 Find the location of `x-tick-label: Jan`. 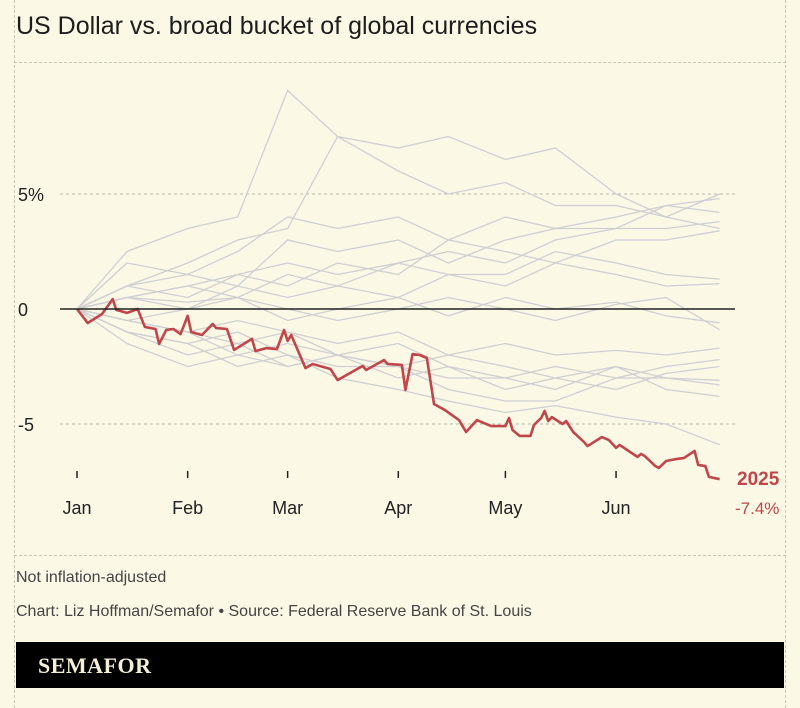

x-tick-label: Jan is located at coordinates (76, 508).